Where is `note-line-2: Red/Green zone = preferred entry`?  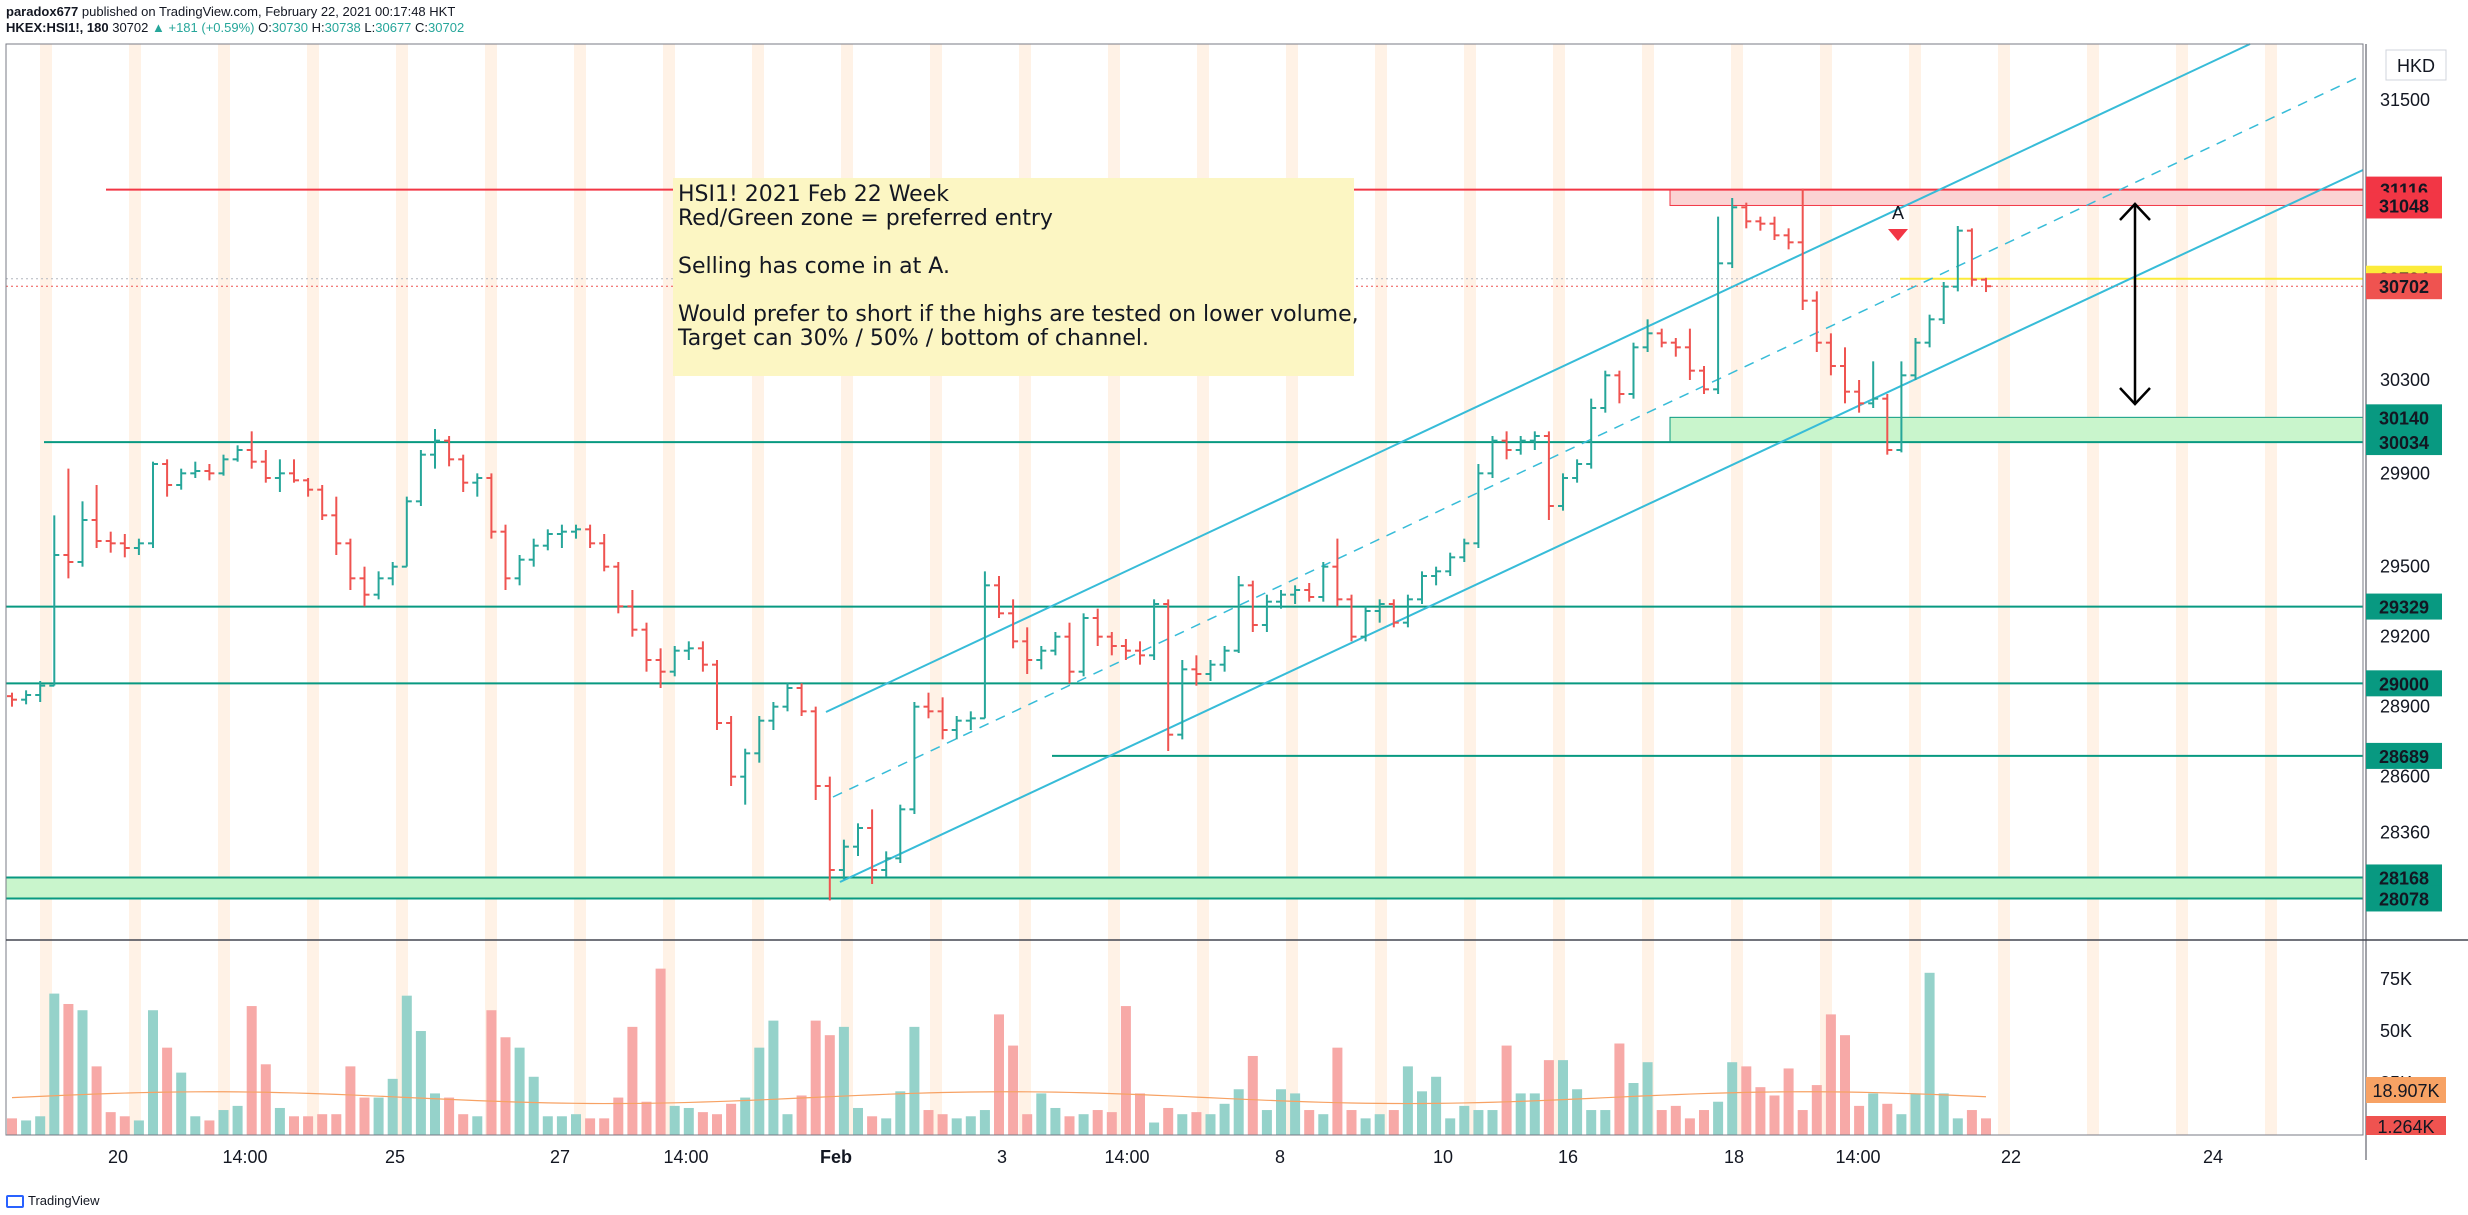
note-line-2: Red/Green zone = preferred entry is located at coordinates (865, 218).